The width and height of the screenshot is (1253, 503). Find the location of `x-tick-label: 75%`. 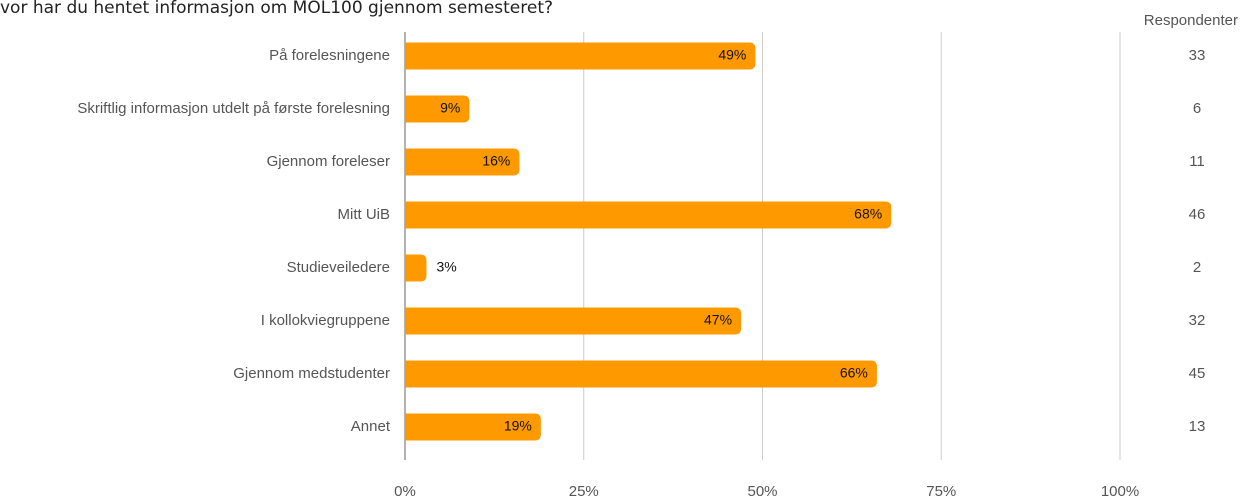

x-tick-label: 75% is located at coordinates (941, 491).